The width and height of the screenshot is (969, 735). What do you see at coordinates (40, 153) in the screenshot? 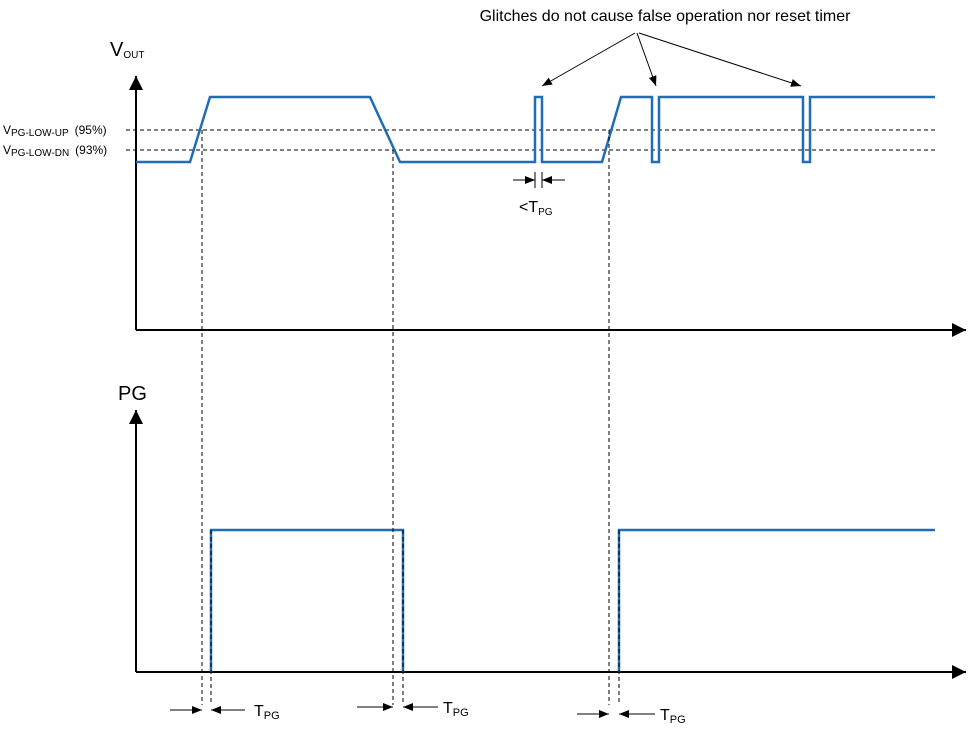
I see `t-sub: PG-LOW-DN` at bounding box center [40, 153].